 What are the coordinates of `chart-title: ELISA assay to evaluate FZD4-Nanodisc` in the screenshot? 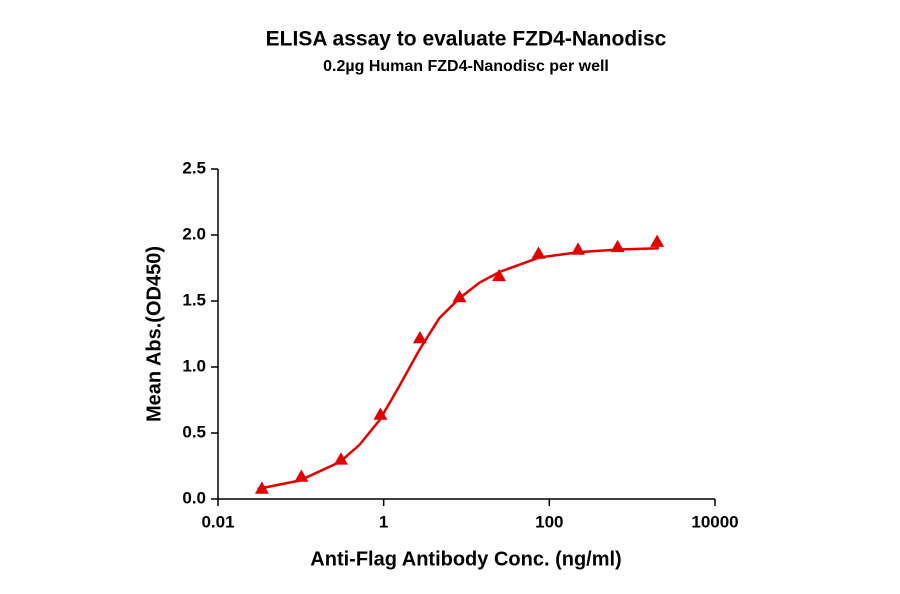 It's located at (466, 39).